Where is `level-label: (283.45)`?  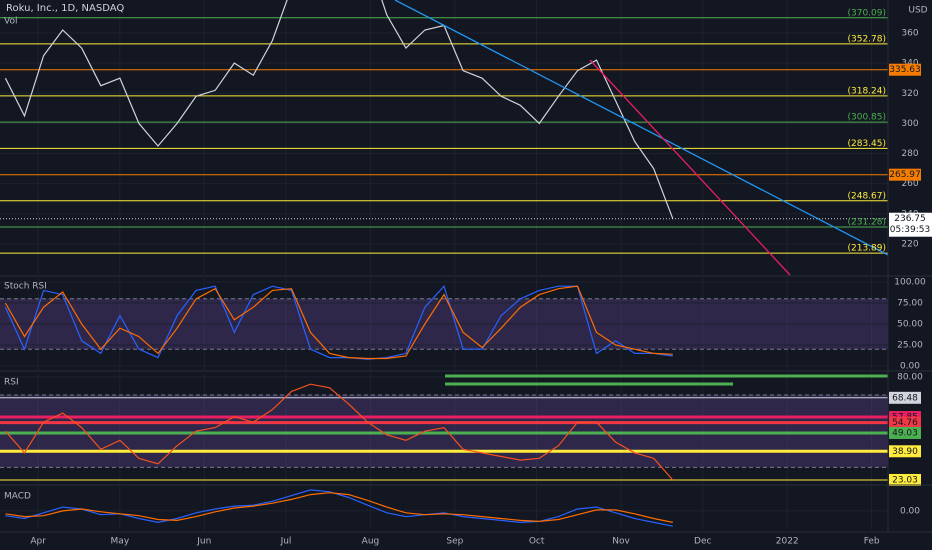
level-label: (283.45) is located at coordinates (866, 144).